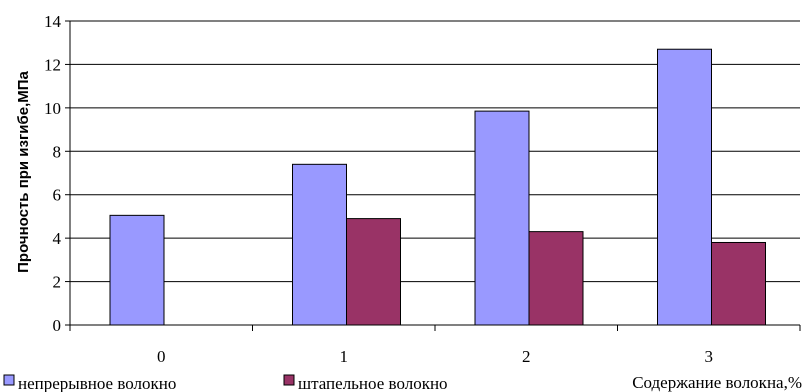  I want to click on y-tick-label: 12, so click(52, 64).